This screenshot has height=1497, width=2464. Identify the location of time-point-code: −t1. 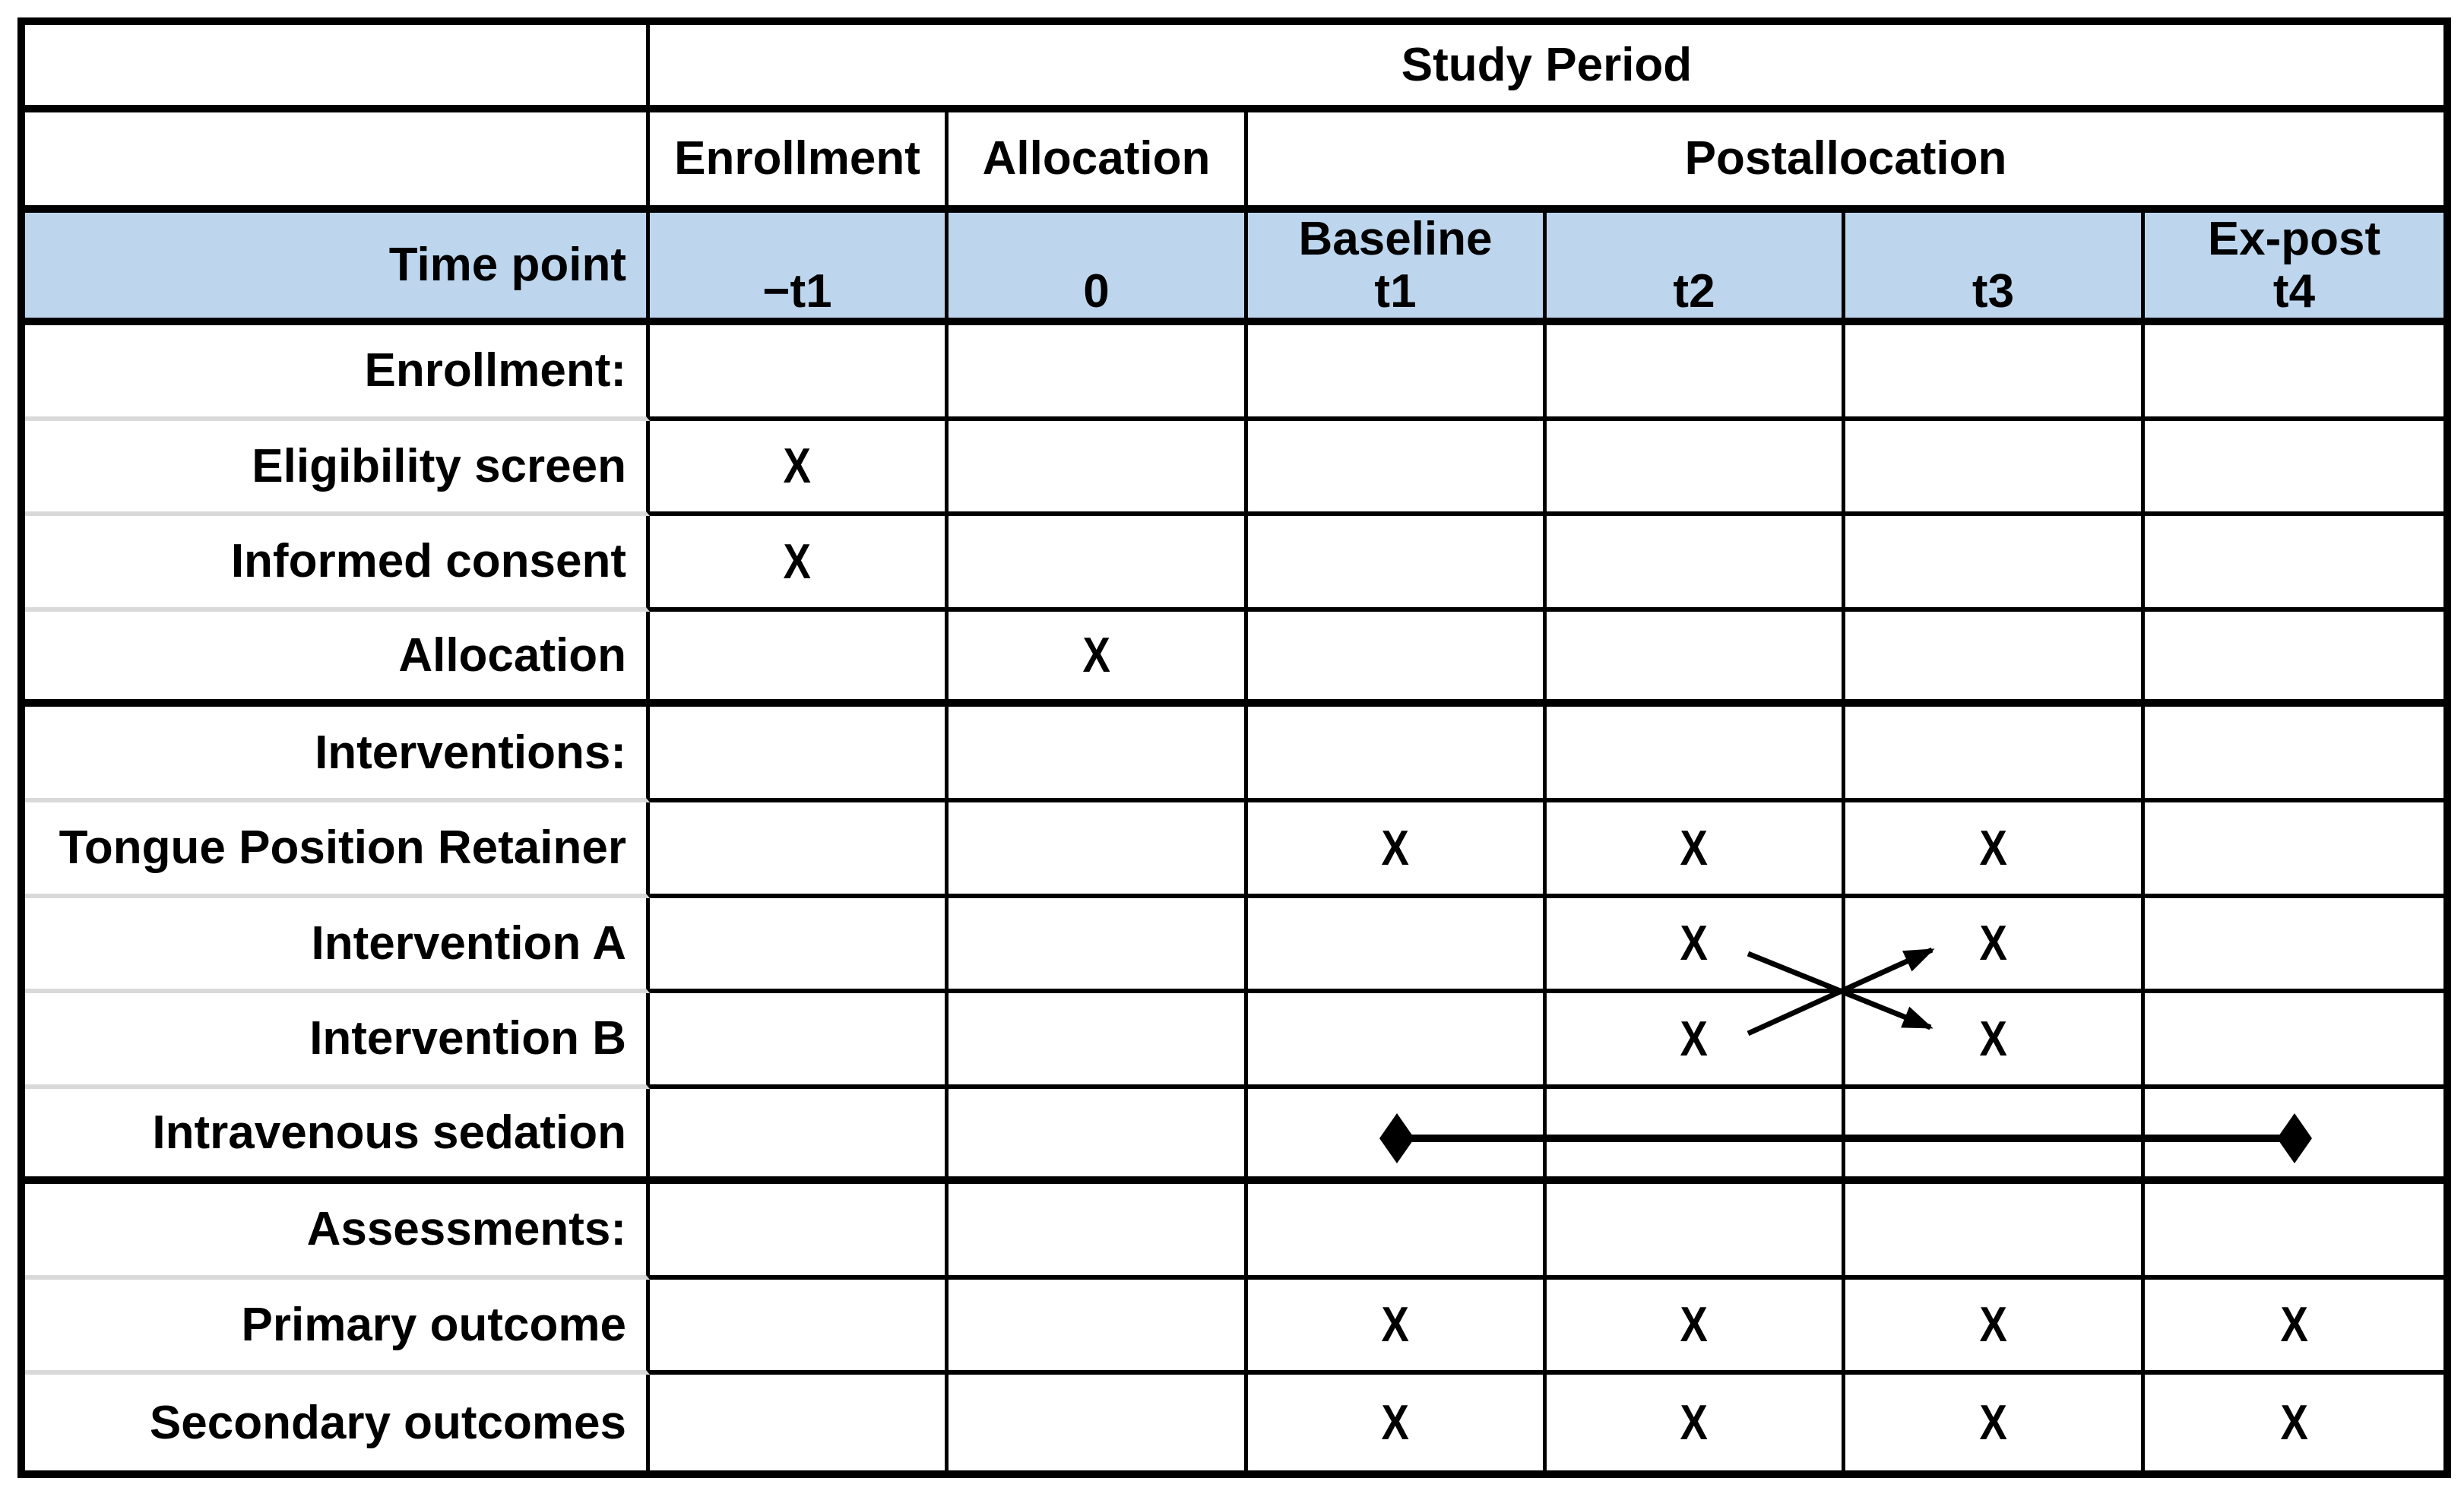
(797, 291).